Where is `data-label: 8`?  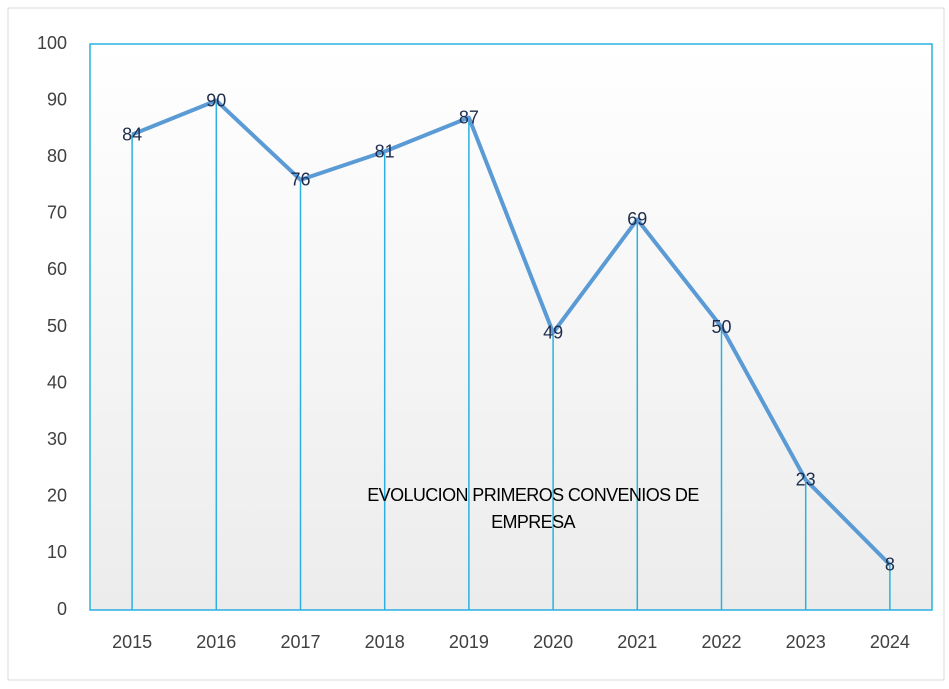
data-label: 8 is located at coordinates (890, 564).